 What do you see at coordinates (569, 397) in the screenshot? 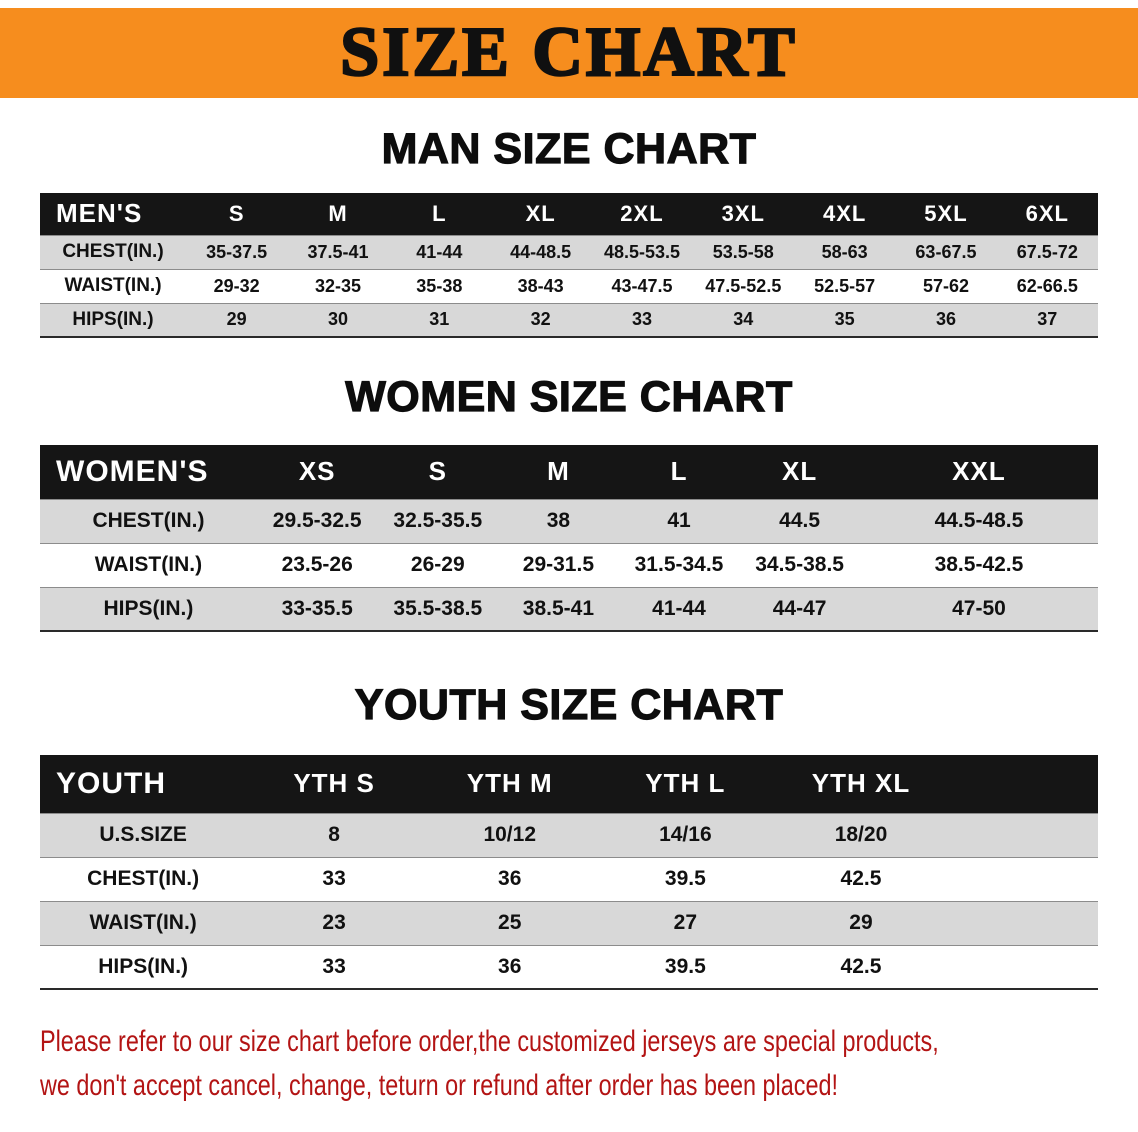
I see `women-section-title: WOMEN SIZE CHART` at bounding box center [569, 397].